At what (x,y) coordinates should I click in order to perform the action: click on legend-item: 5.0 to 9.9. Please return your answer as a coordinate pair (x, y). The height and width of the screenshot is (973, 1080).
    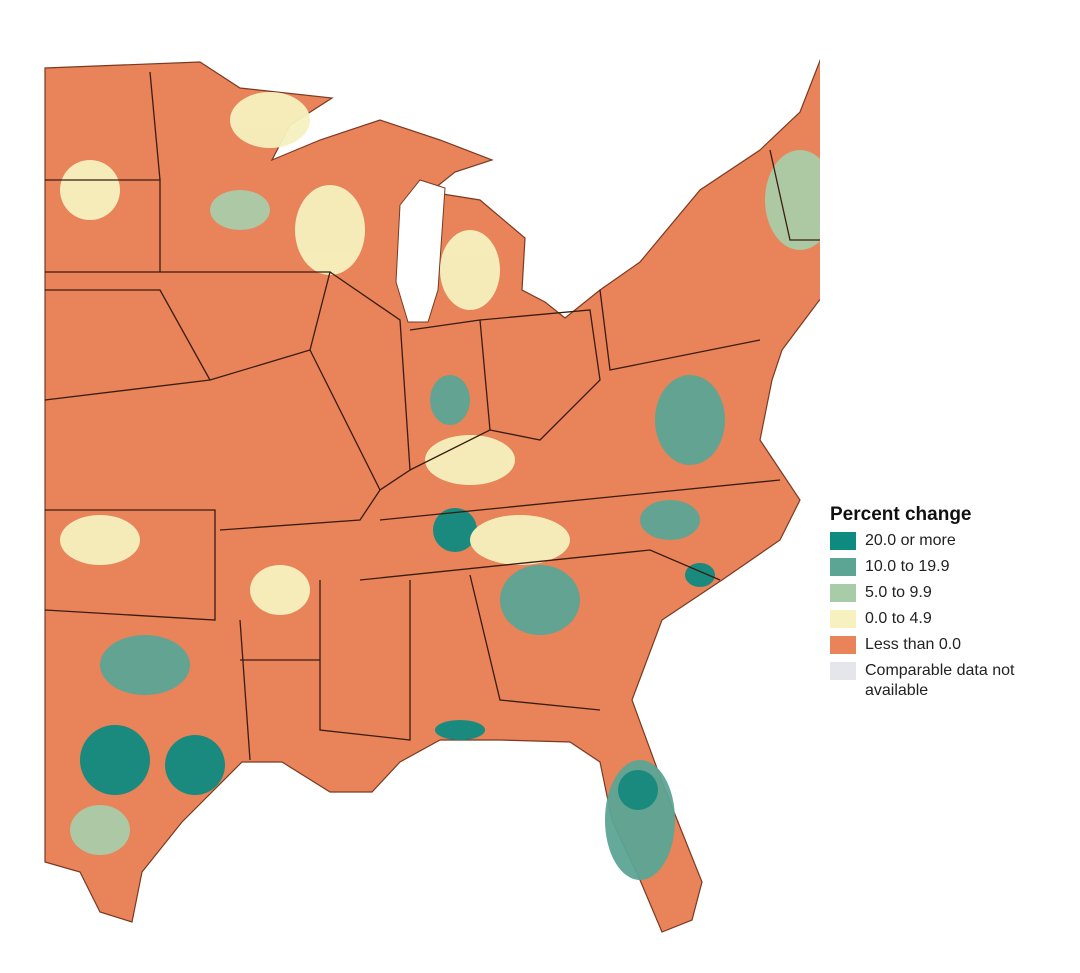
    Looking at the image, I should click on (925, 593).